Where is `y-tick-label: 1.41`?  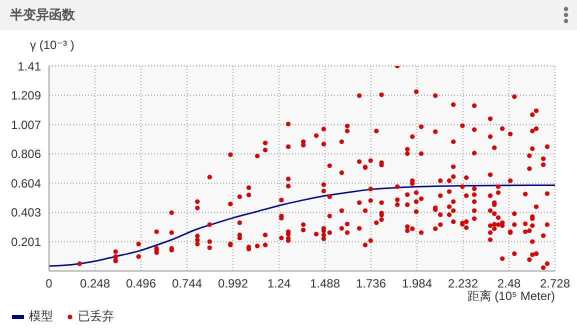 y-tick-label: 1.41 is located at coordinates (30, 66).